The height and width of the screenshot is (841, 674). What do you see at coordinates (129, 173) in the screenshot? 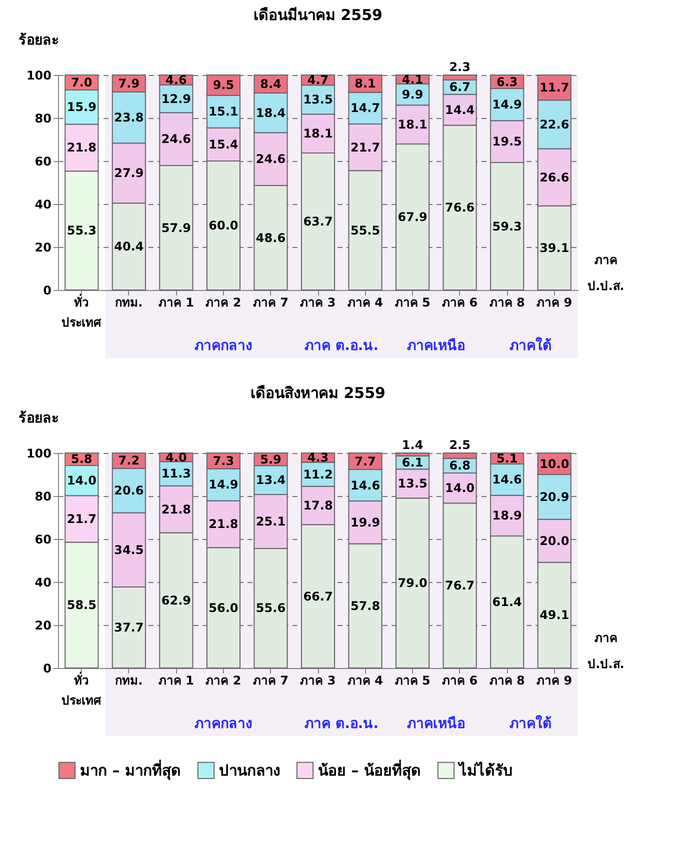
I see `data-label: 27.9` at bounding box center [129, 173].